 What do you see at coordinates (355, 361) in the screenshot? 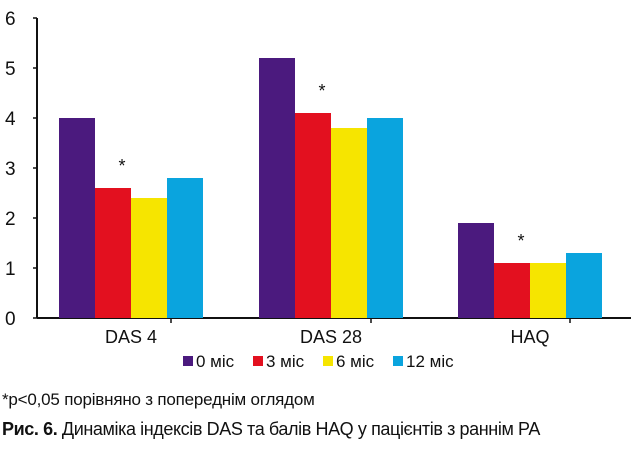
I see `legend-label: 6 міс` at bounding box center [355, 361].